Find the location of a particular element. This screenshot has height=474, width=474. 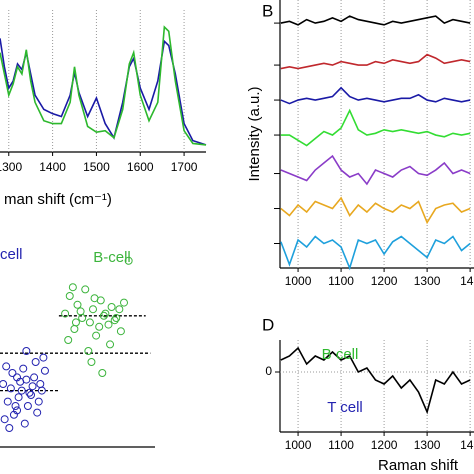

x-tick-label: 1400 is located at coordinates (52, 167).